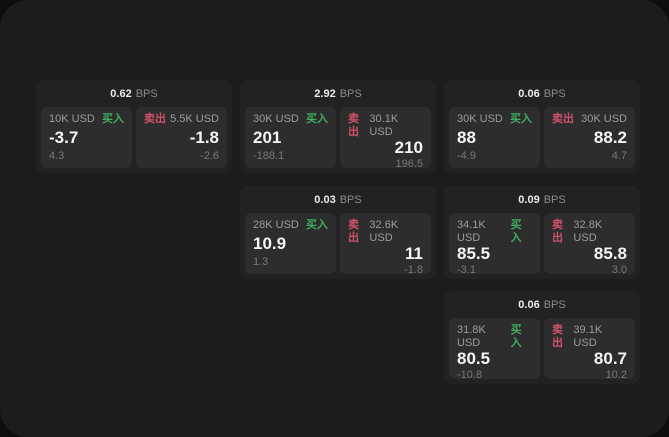  I want to click on sell-price: 85.8, so click(610, 254).